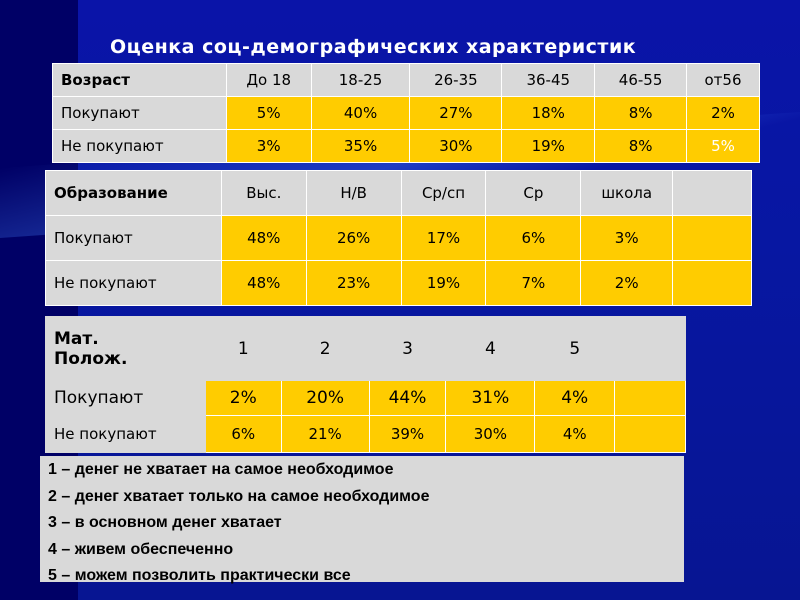 The height and width of the screenshot is (600, 800). Describe the element at coordinates (325, 434) in the screenshot. I see `table-cell: 21%` at that location.